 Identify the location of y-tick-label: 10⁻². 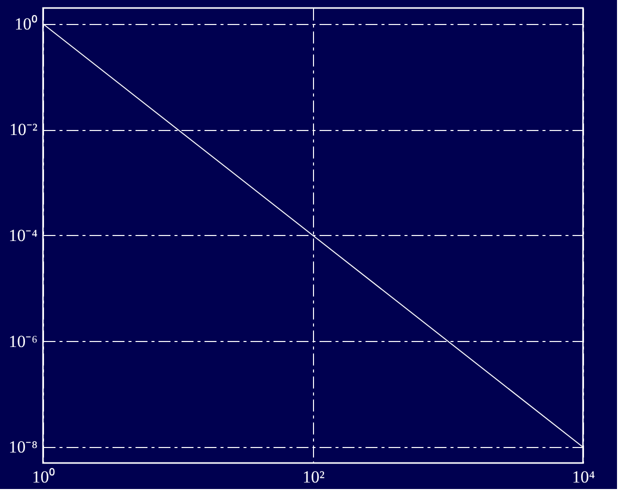
(23, 130).